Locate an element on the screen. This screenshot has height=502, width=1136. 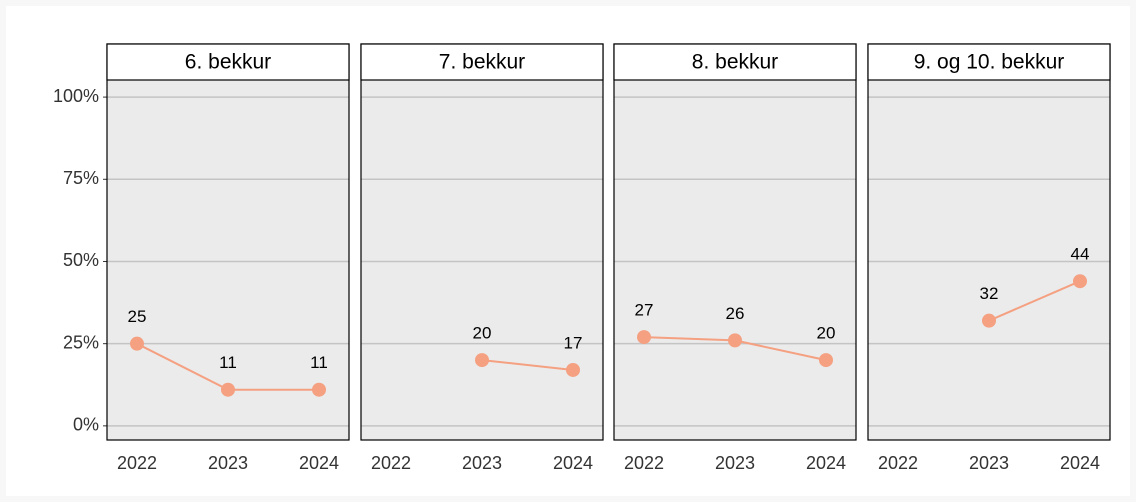
strip-title: 7. bekkur is located at coordinates (482, 62).